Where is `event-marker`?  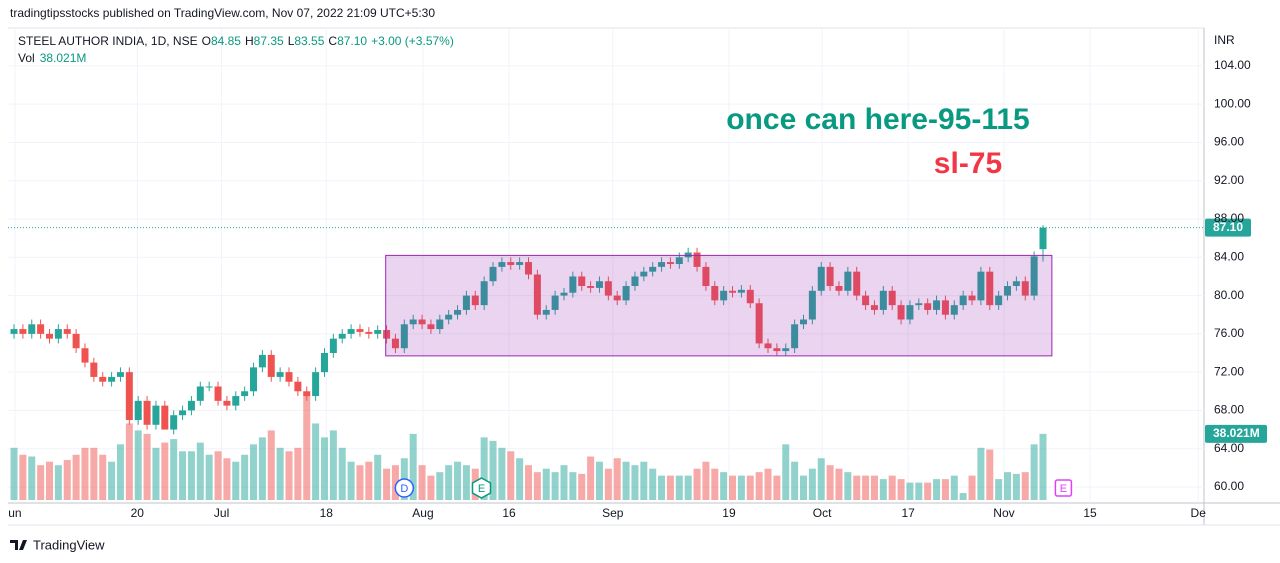 event-marker is located at coordinates (481, 488).